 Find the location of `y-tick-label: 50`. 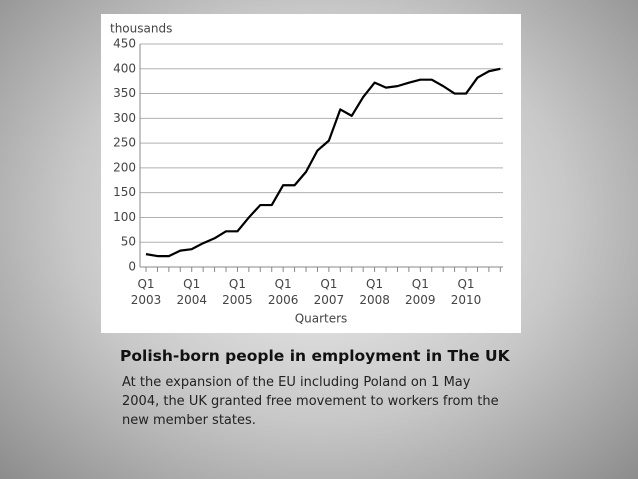

y-tick-label: 50 is located at coordinates (128, 242).